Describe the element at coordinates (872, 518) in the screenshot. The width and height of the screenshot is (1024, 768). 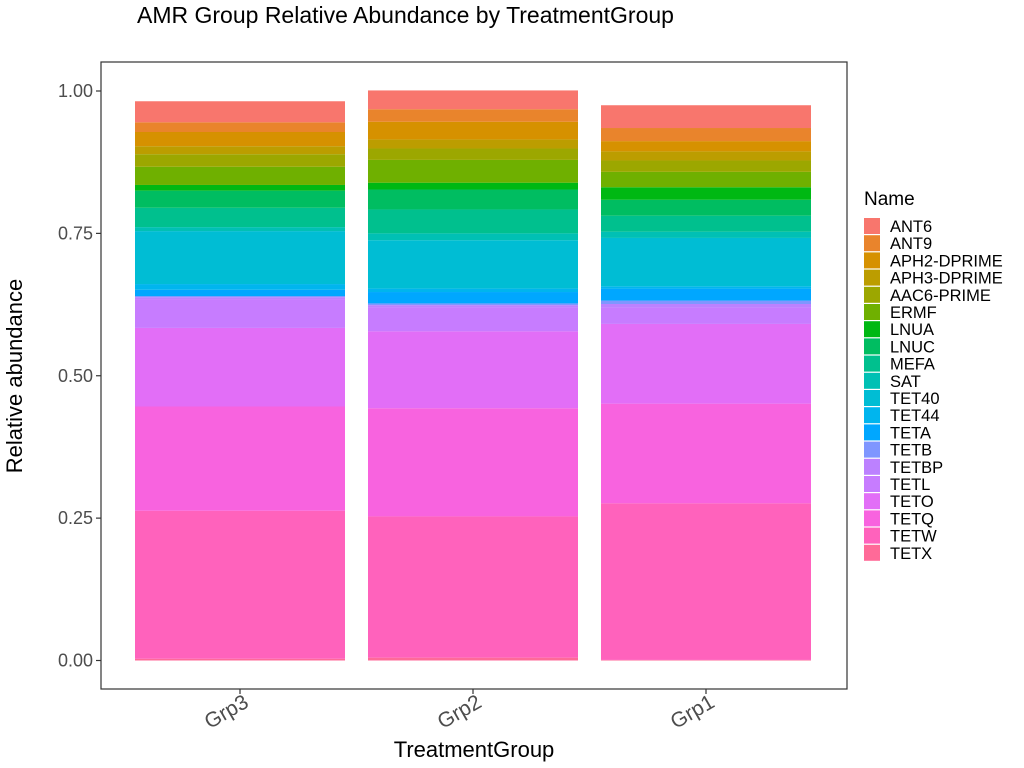
I see `legend-swatch-tetq` at that location.